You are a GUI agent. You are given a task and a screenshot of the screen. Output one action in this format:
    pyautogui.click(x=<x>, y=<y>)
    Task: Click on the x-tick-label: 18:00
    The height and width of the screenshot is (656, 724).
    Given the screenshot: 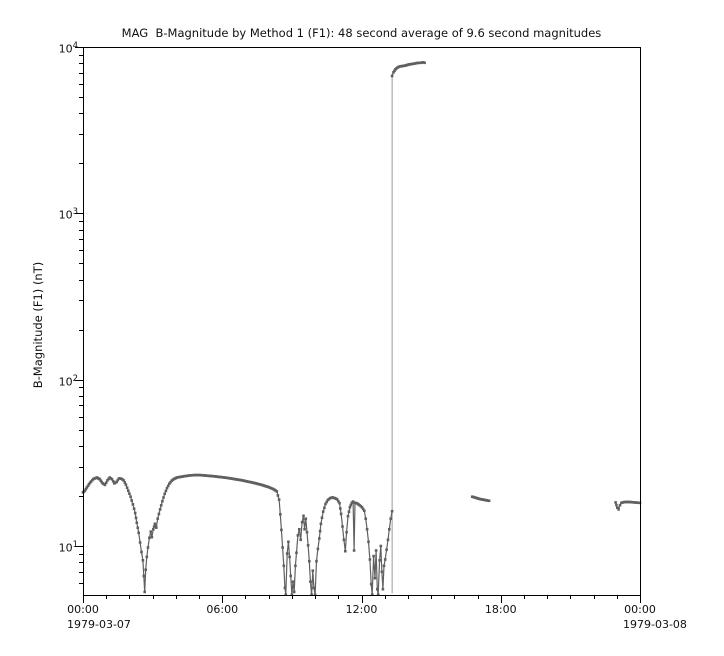 What is the action you would take?
    pyautogui.click(x=500, y=609)
    